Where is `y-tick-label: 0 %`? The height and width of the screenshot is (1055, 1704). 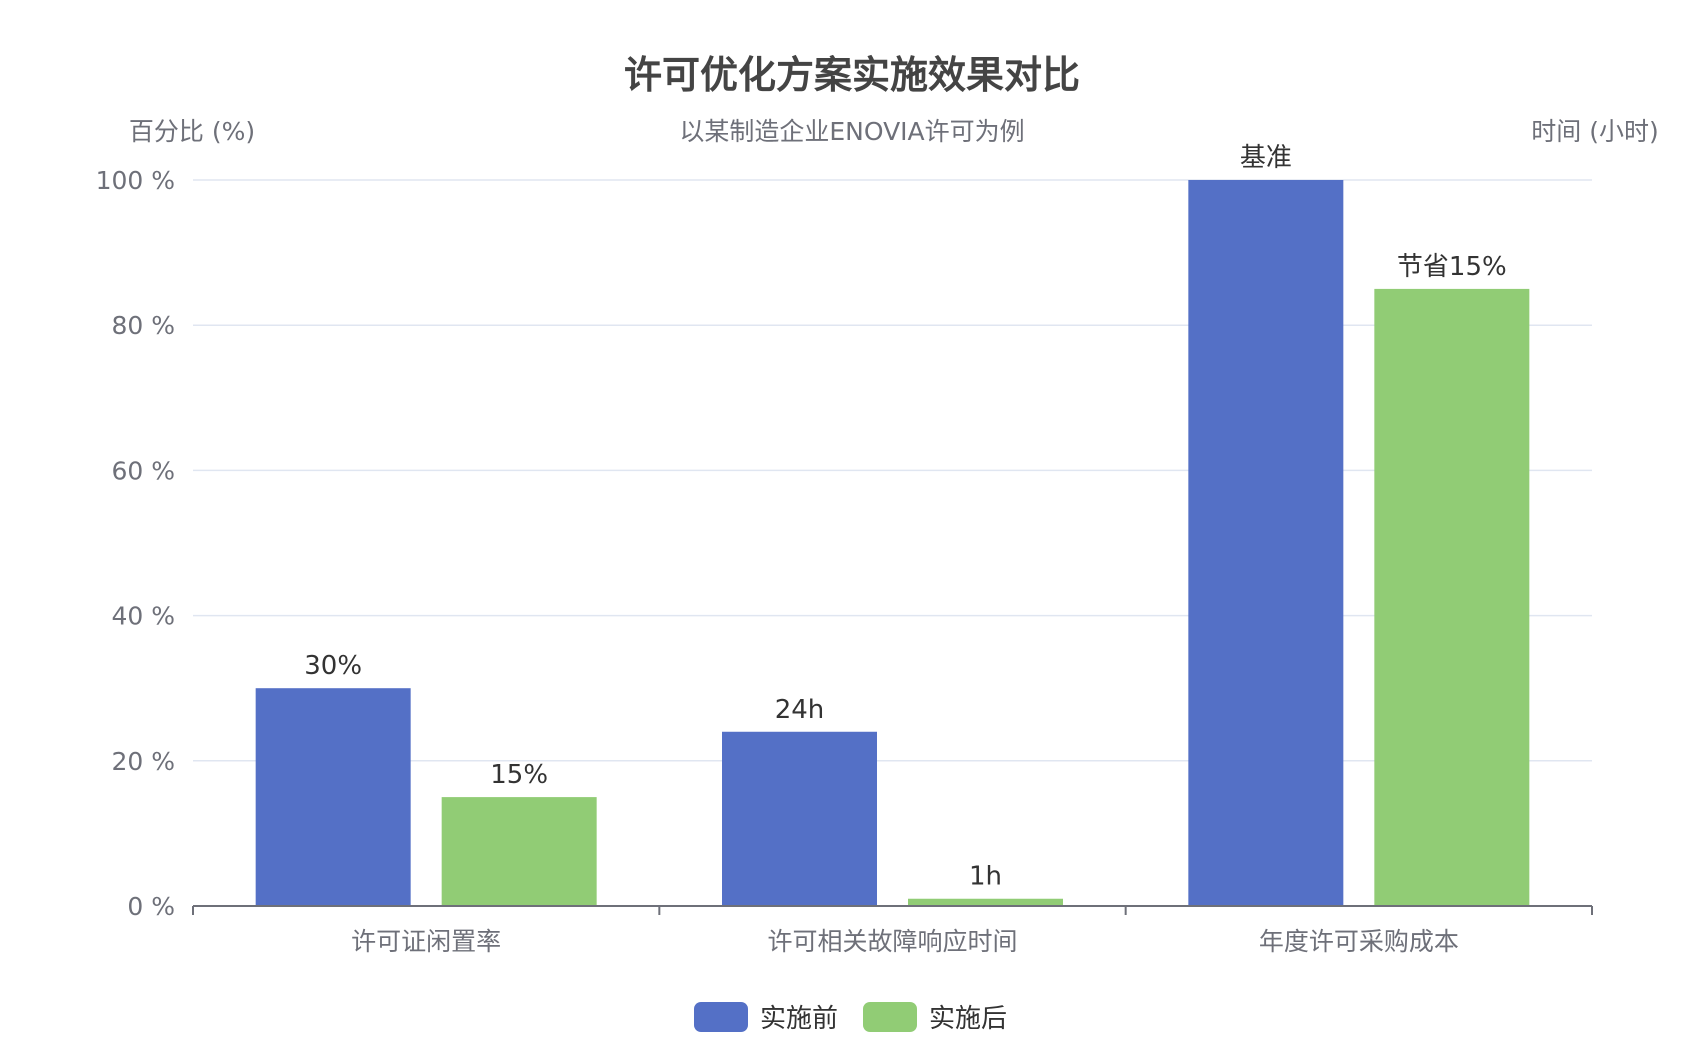
y-tick-label: 0 % is located at coordinates (151, 906).